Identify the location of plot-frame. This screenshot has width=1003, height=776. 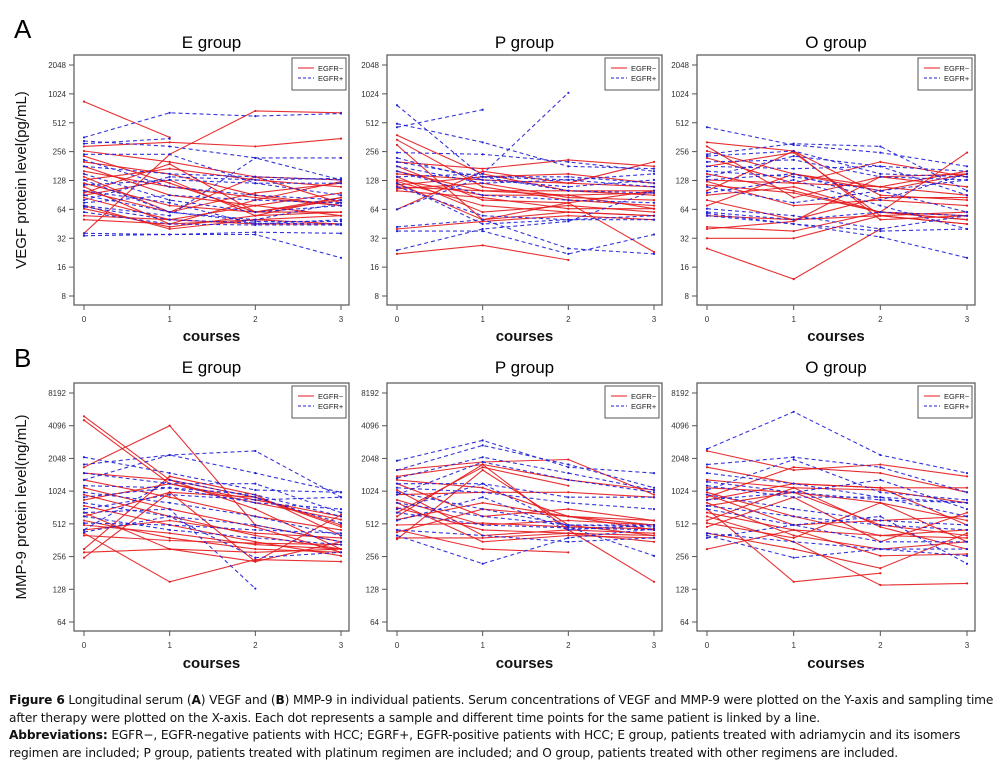
(211, 180).